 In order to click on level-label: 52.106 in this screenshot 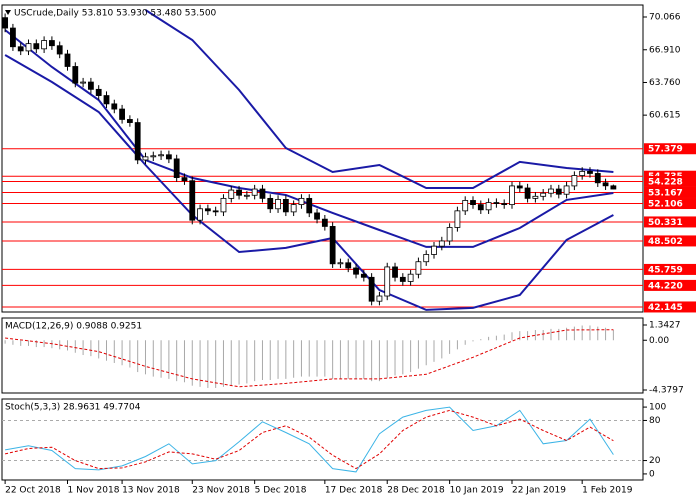, I will do `click(665, 205)`.